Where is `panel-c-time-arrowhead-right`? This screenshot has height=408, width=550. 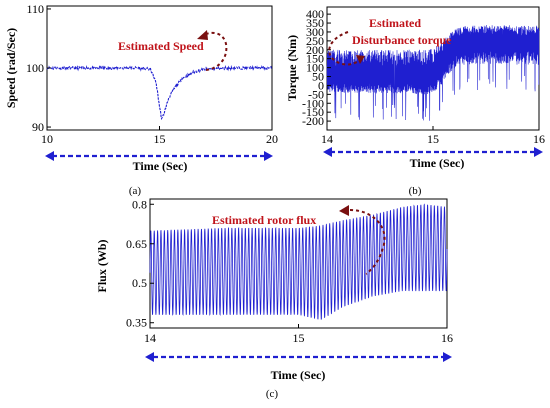 panel-c-time-arrowhead-right is located at coordinates (447, 357).